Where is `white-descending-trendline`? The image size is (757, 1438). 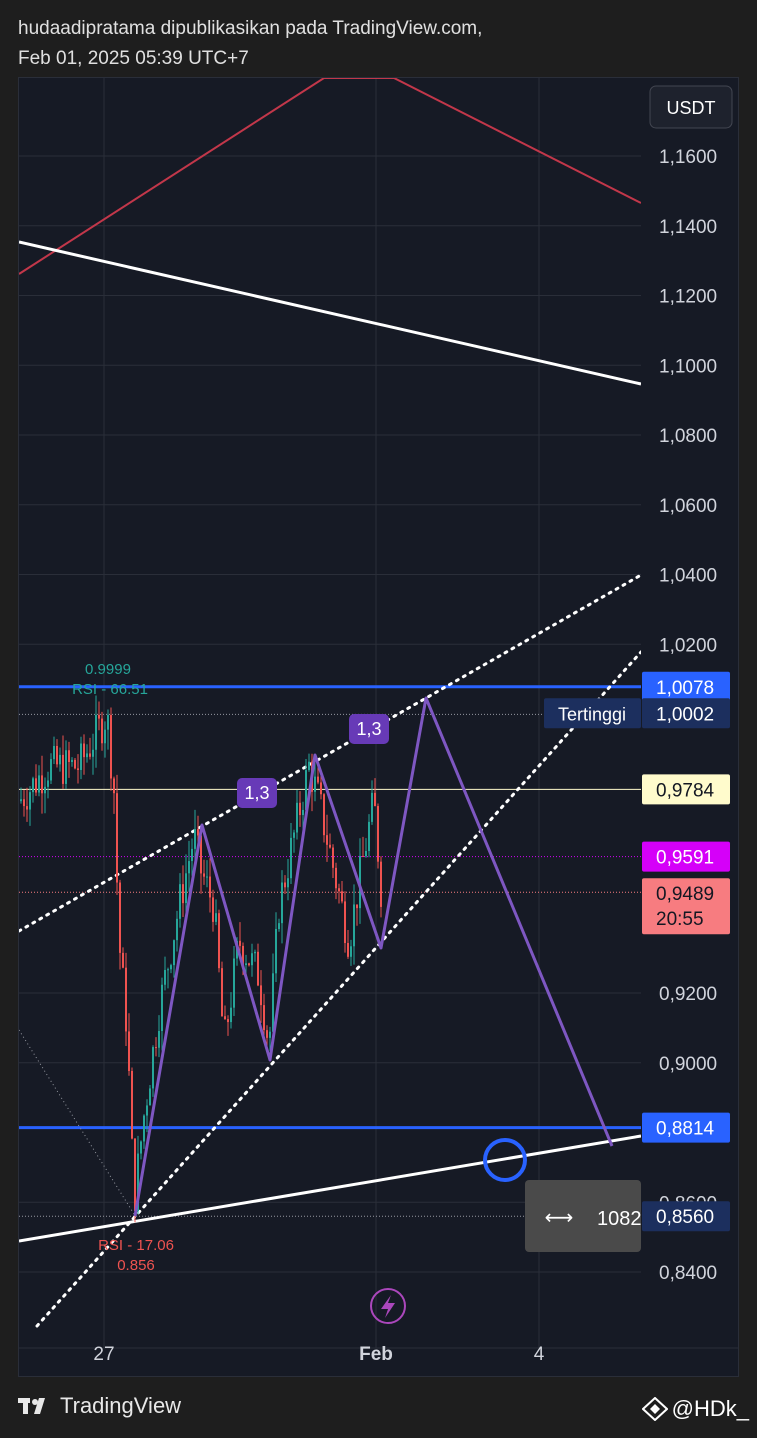
white-descending-trendline is located at coordinates (330, 313).